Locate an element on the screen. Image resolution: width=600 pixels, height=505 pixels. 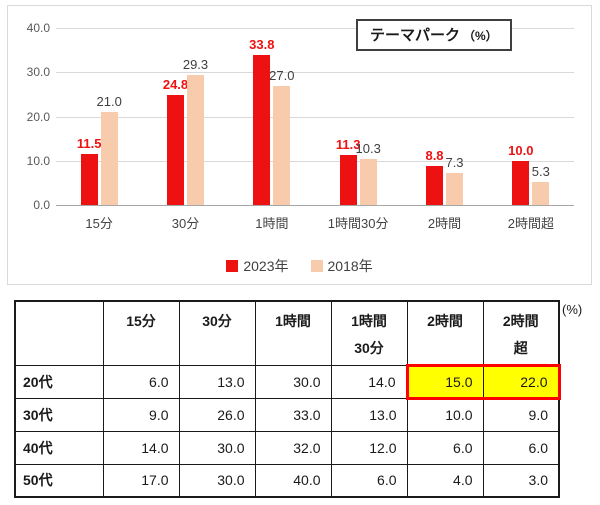
table-cell-highlighted: 22.0 is located at coordinates (521, 381).